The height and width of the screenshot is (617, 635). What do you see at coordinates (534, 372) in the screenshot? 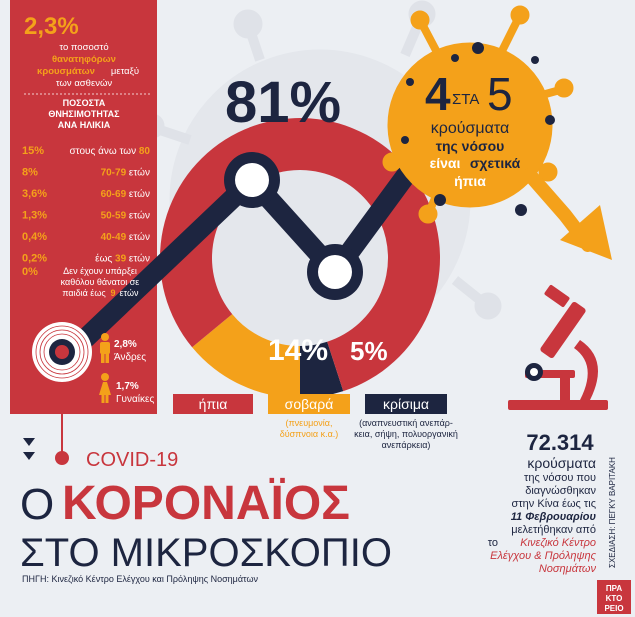
I see `bacteria-icon` at bounding box center [534, 372].